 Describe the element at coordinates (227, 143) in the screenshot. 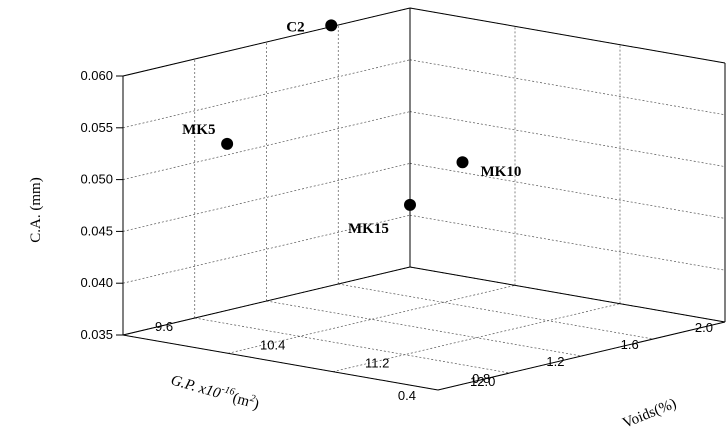

I see `data-point-mk5` at that location.